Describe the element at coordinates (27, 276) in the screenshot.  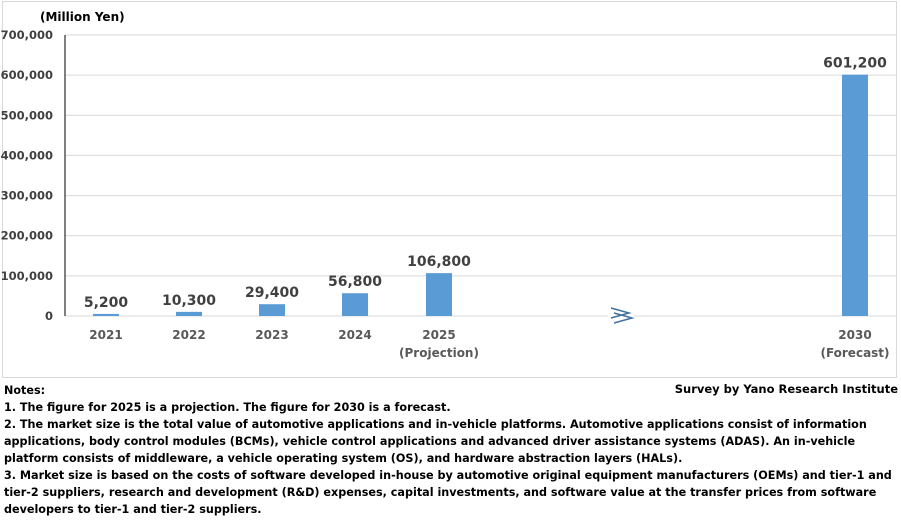
I see `y-tick-label: 100,000` at that location.